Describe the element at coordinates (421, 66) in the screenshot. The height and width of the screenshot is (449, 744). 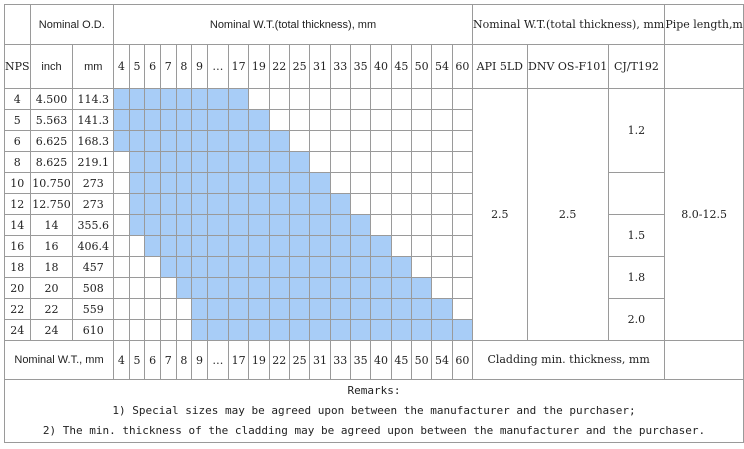
I see `thickness-col-header: 50` at that location.